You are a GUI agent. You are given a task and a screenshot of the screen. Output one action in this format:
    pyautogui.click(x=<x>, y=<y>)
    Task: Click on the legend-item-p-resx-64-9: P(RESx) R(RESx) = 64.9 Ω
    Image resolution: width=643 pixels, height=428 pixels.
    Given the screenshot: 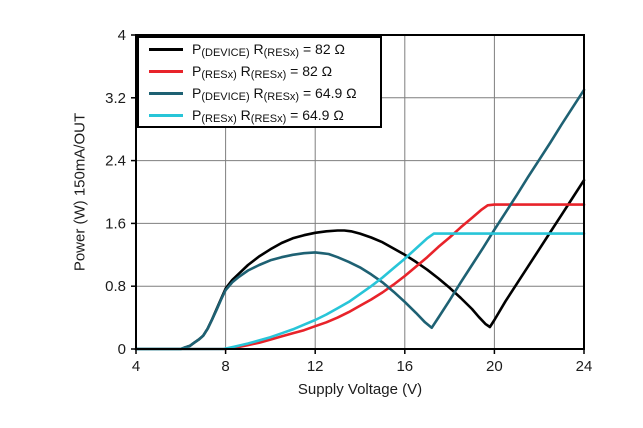 What is the action you would take?
    pyautogui.click(x=264, y=115)
    